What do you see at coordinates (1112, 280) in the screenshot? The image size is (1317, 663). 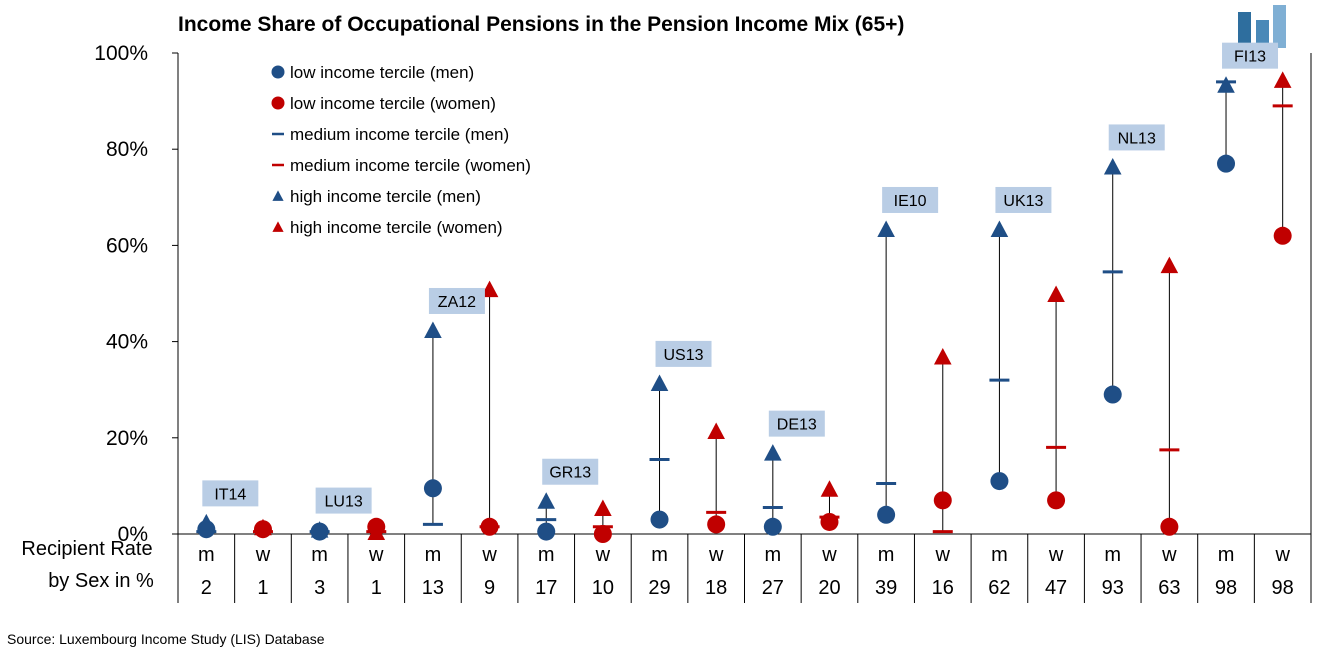 I see `series-nl13-m` at bounding box center [1112, 280].